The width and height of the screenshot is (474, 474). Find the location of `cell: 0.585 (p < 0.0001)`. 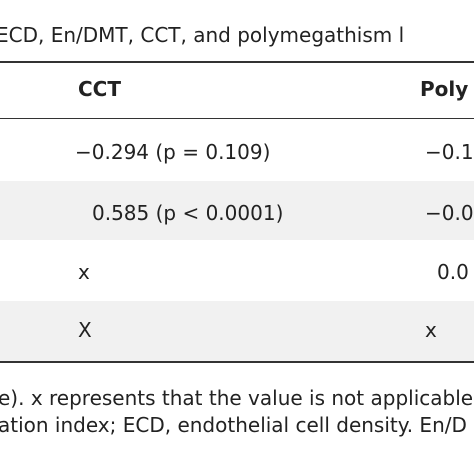

cell: 0.585 (p < 0.0001) is located at coordinates (188, 213).